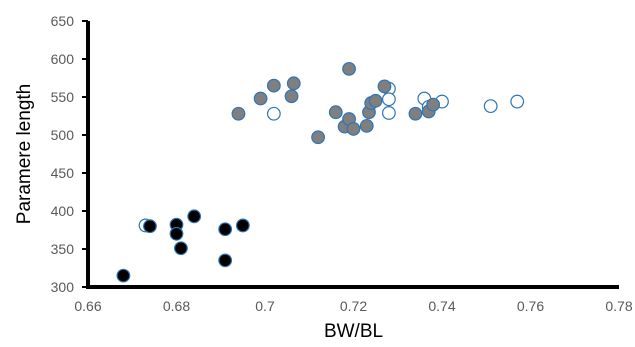  What do you see at coordinates (265, 306) in the screenshot?
I see `x-tick-label: 0.7` at bounding box center [265, 306].